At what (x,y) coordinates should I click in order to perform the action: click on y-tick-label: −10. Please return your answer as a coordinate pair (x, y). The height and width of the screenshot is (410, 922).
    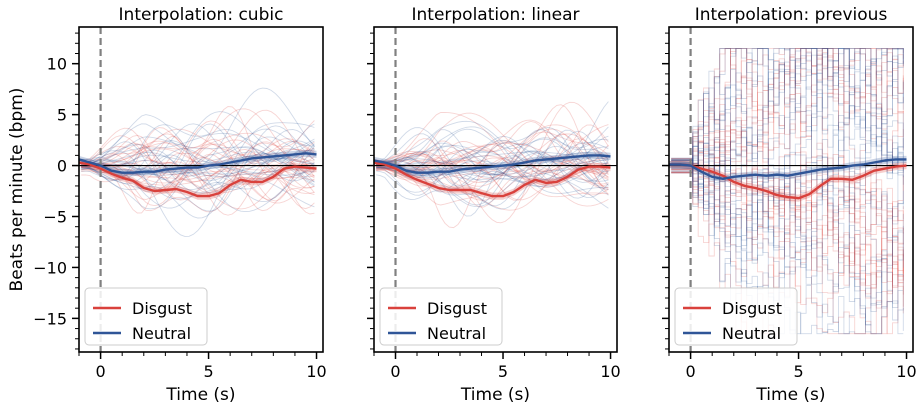
    Looking at the image, I should click on (50, 267).